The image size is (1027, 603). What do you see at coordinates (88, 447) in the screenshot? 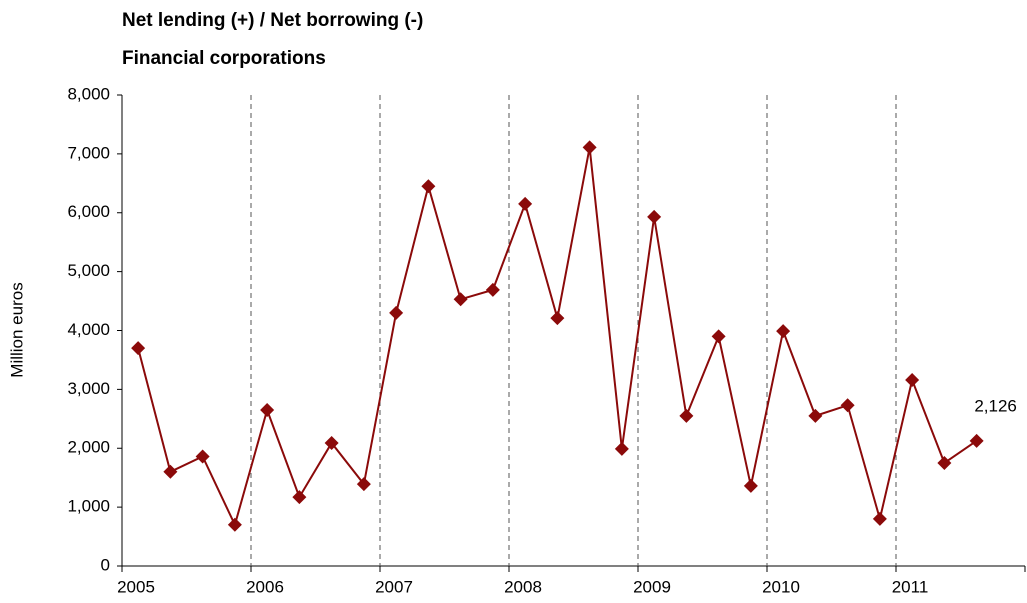
I see `y-tick-label: 2,000` at bounding box center [88, 447].